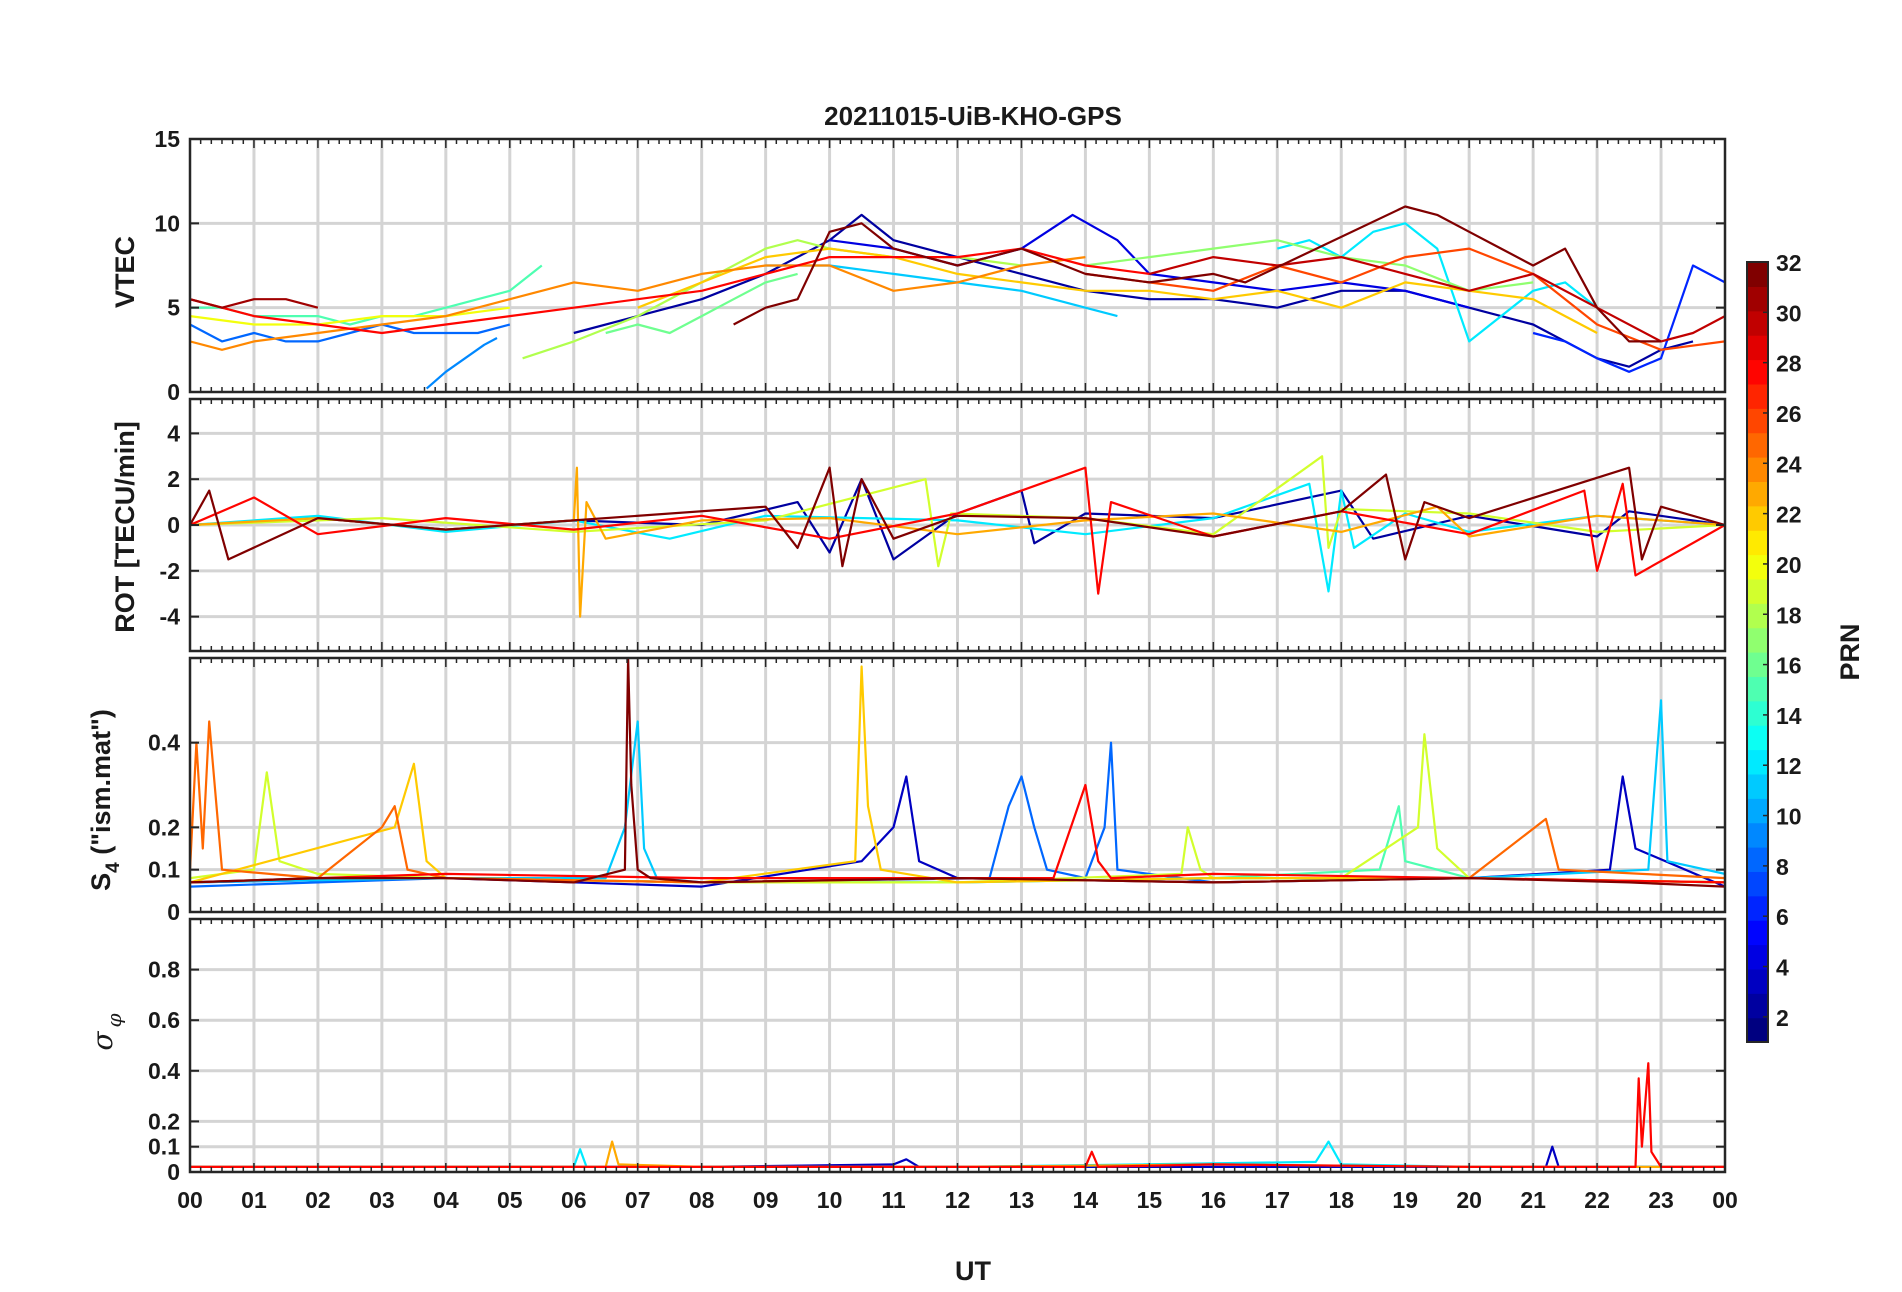 The height and width of the screenshot is (1292, 1902). Describe the element at coordinates (1789, 716) in the screenshot. I see `colorbar-tick-label: 14` at that location.